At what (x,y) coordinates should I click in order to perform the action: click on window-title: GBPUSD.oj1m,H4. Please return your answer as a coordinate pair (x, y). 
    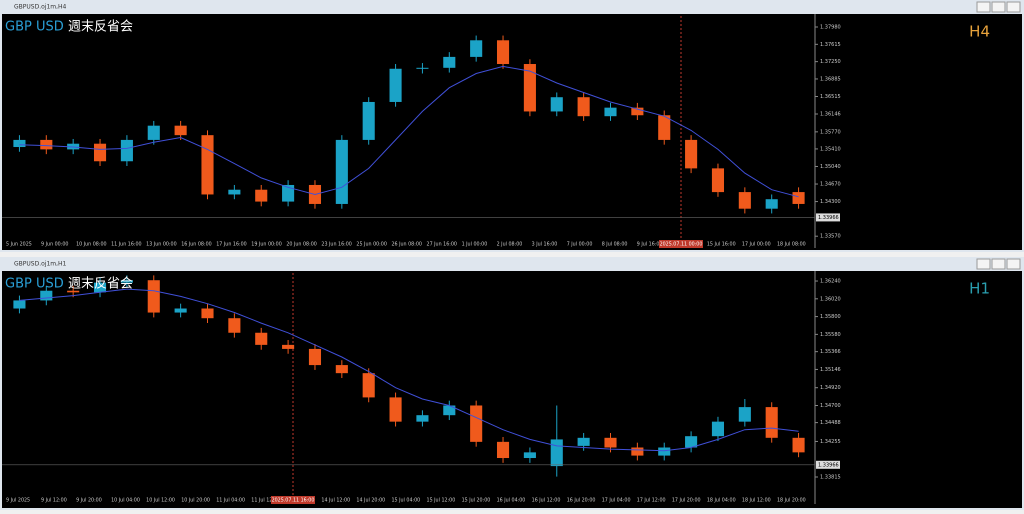
    Looking at the image, I should click on (40, 7).